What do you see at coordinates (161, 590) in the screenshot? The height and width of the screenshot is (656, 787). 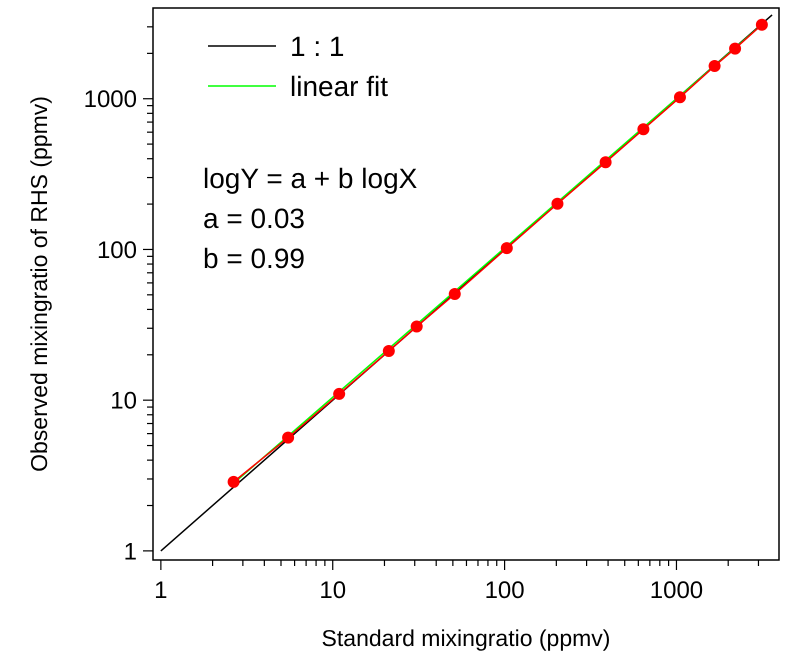 I see `x-tick-label: 1` at bounding box center [161, 590].